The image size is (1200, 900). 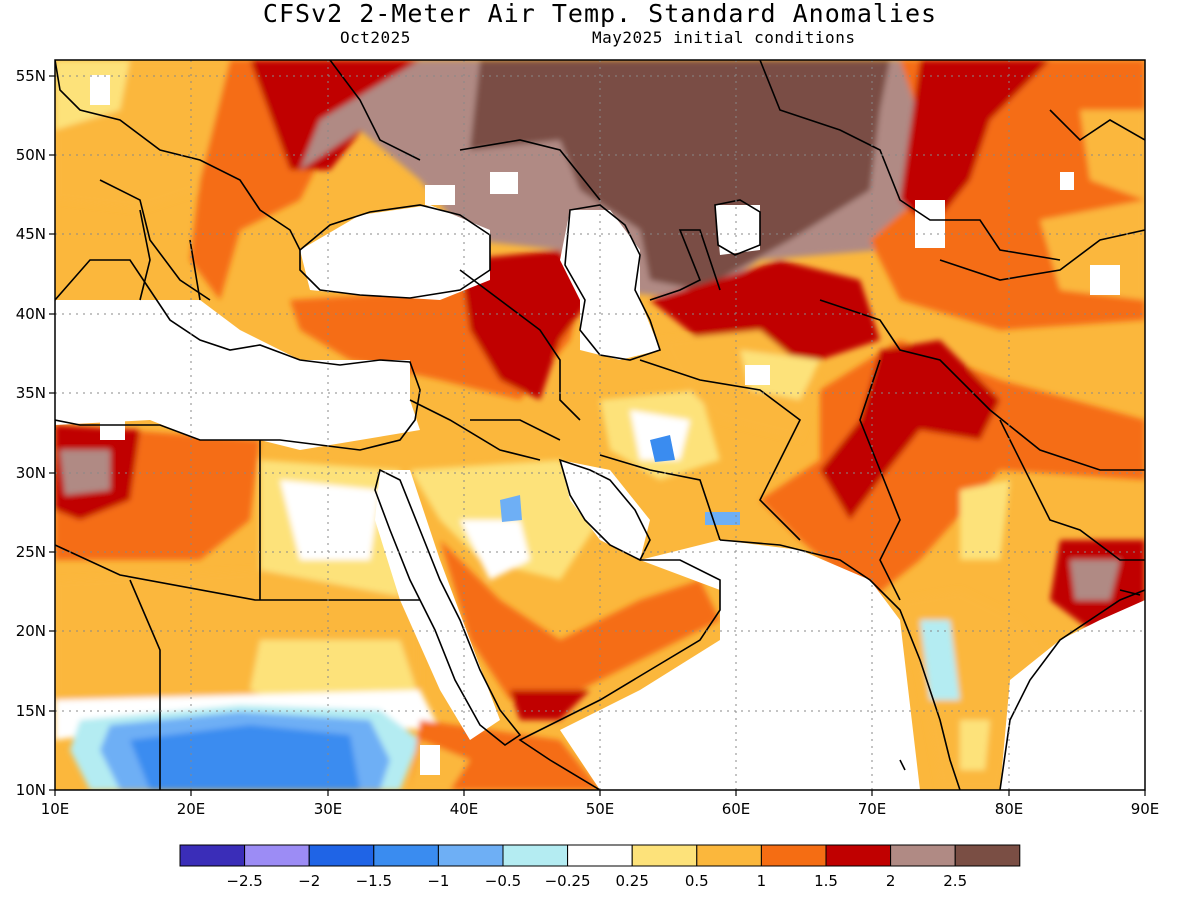 I want to click on lat-label: 30N, so click(x=31, y=473).